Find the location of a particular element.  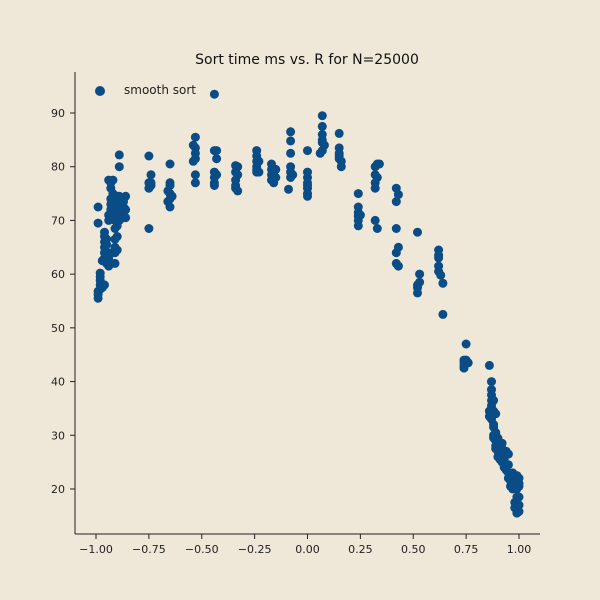

chart-title: Sort time ms vs. R for N=25000 is located at coordinates (307, 60).